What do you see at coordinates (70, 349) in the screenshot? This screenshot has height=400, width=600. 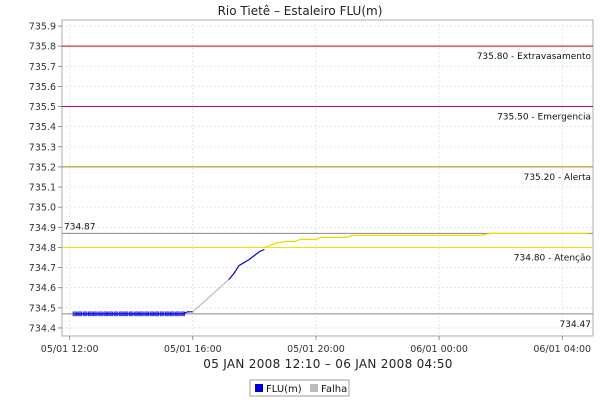 I see `x-tick-label: 05/01 12:00` at bounding box center [70, 349].